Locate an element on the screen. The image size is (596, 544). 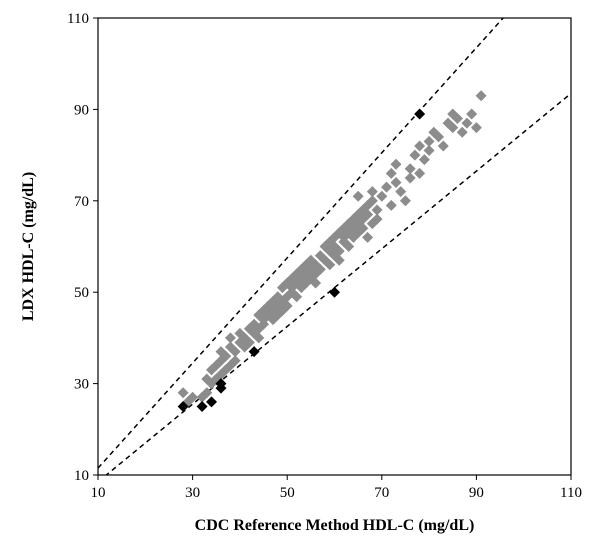
y-tick-label: 70 is located at coordinates (81, 202).